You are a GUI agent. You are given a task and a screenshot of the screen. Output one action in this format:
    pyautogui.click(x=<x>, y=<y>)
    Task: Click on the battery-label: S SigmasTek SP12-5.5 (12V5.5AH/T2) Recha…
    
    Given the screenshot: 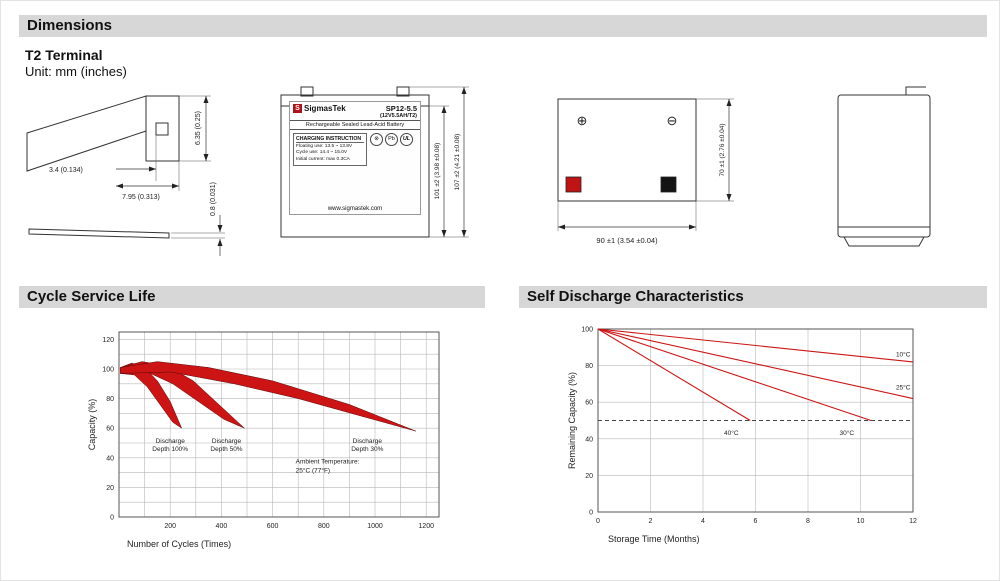 What is the action you would take?
    pyautogui.click(x=355, y=158)
    